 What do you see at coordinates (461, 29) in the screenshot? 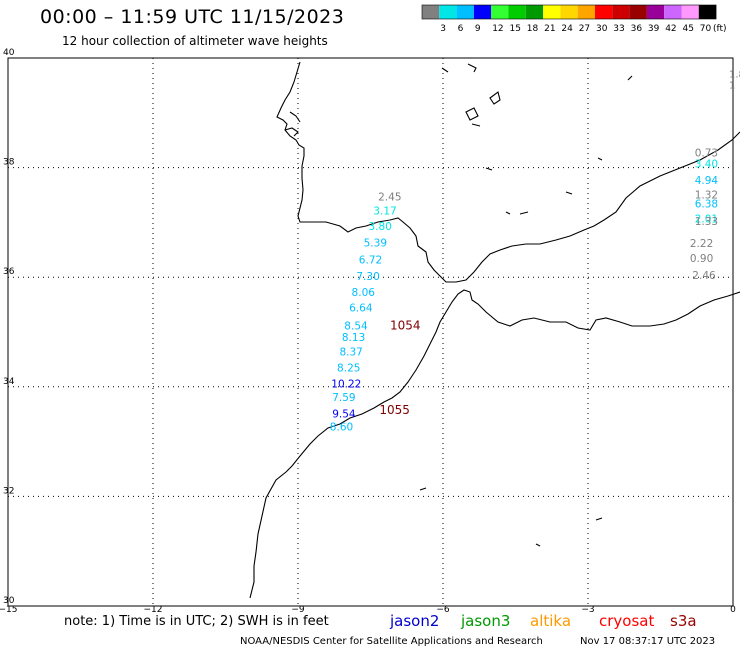
I see `scale-tick-label: 6` at bounding box center [461, 29].